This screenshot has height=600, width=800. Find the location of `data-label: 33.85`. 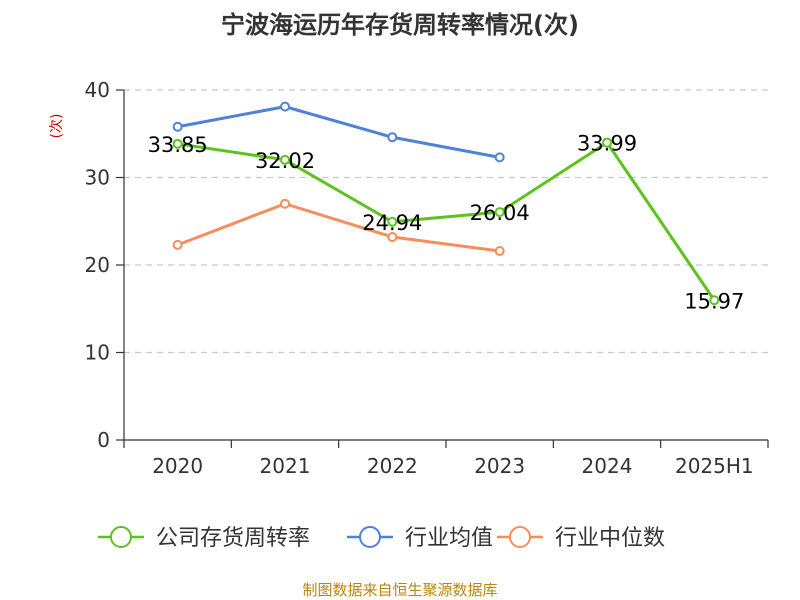

data-label: 33.85 is located at coordinates (178, 145).